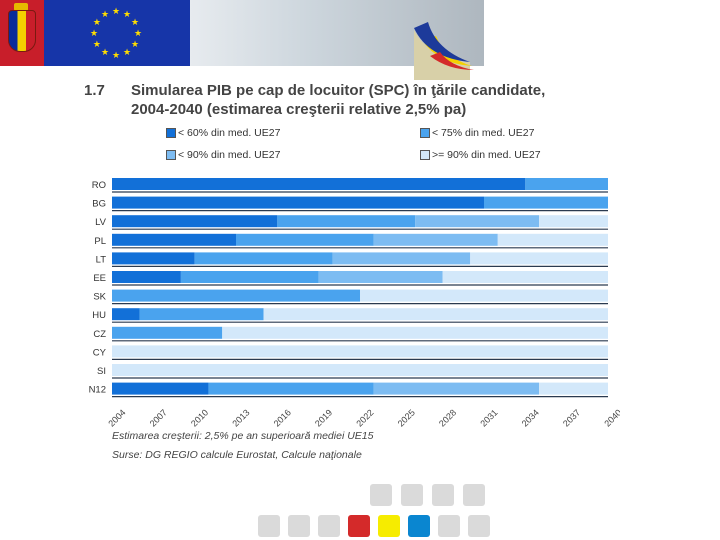  What do you see at coordinates (525, 277) in the screenshot?
I see `bar-ee-seg3` at bounding box center [525, 277].